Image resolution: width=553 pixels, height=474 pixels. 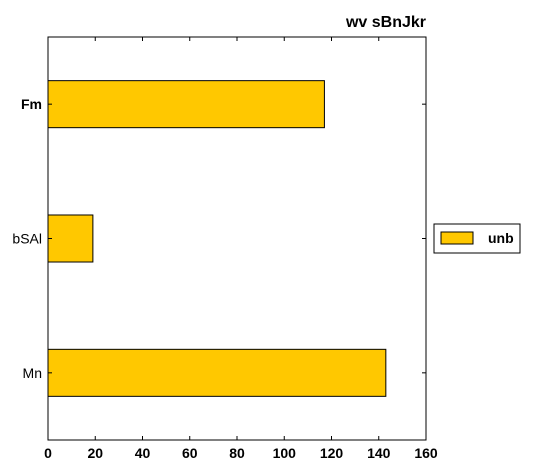 I want to click on bar-mn, so click(x=217, y=372).